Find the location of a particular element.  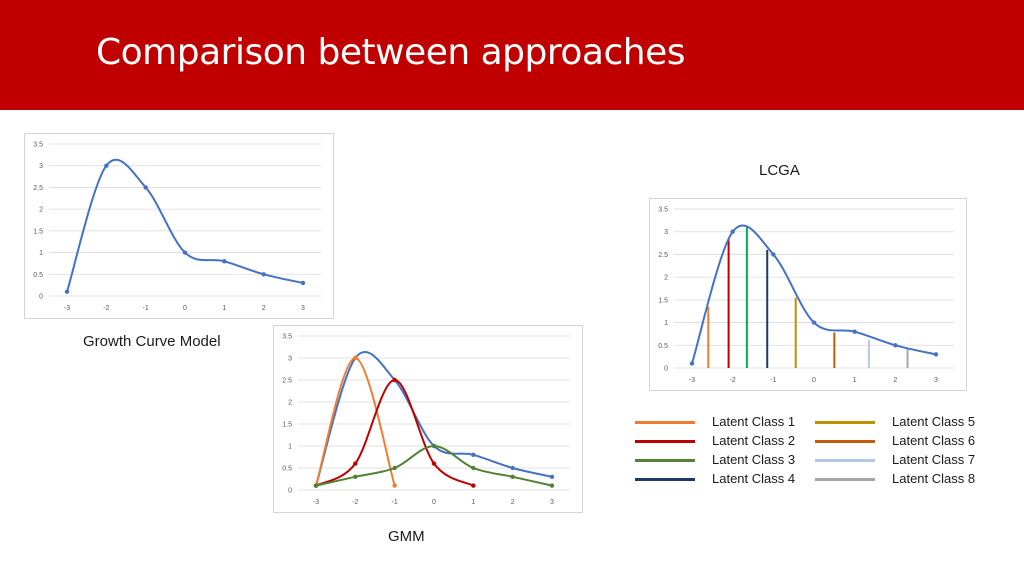

legend-item-2: Latent Class 2 is located at coordinates (735, 442).